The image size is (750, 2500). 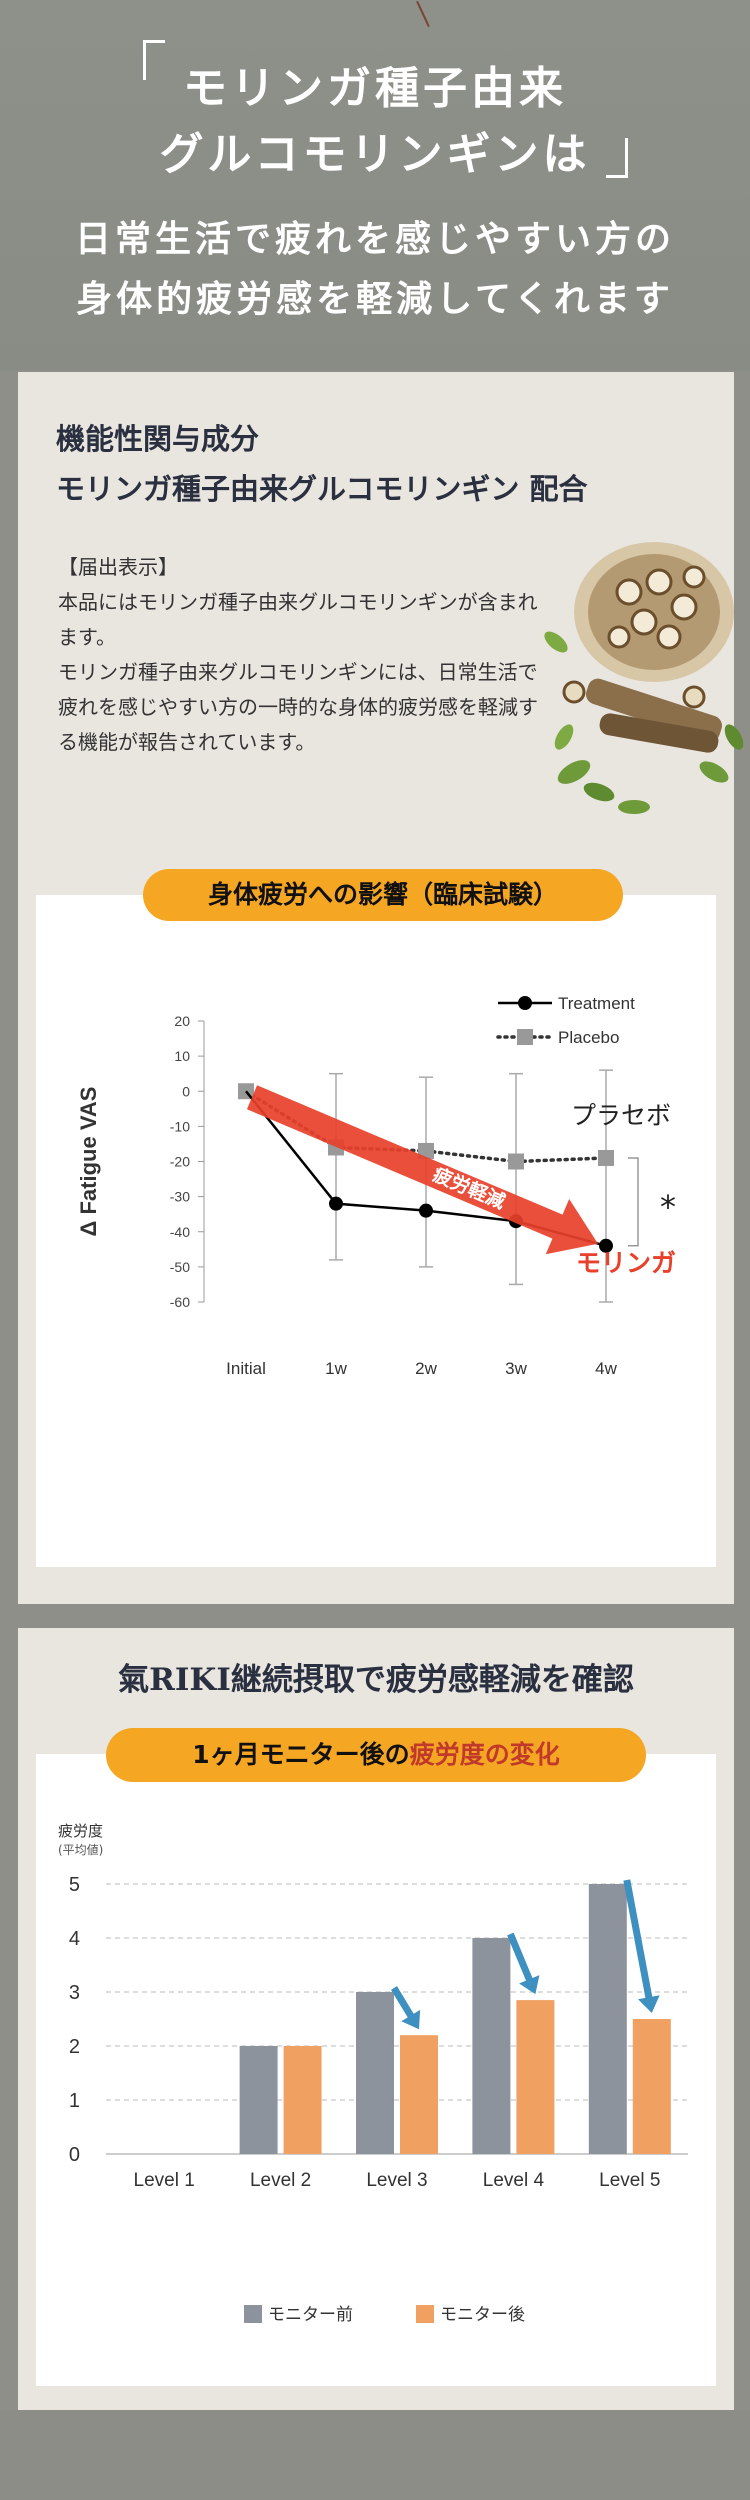 I want to click on open-bracket-icon, so click(x=154, y=60).